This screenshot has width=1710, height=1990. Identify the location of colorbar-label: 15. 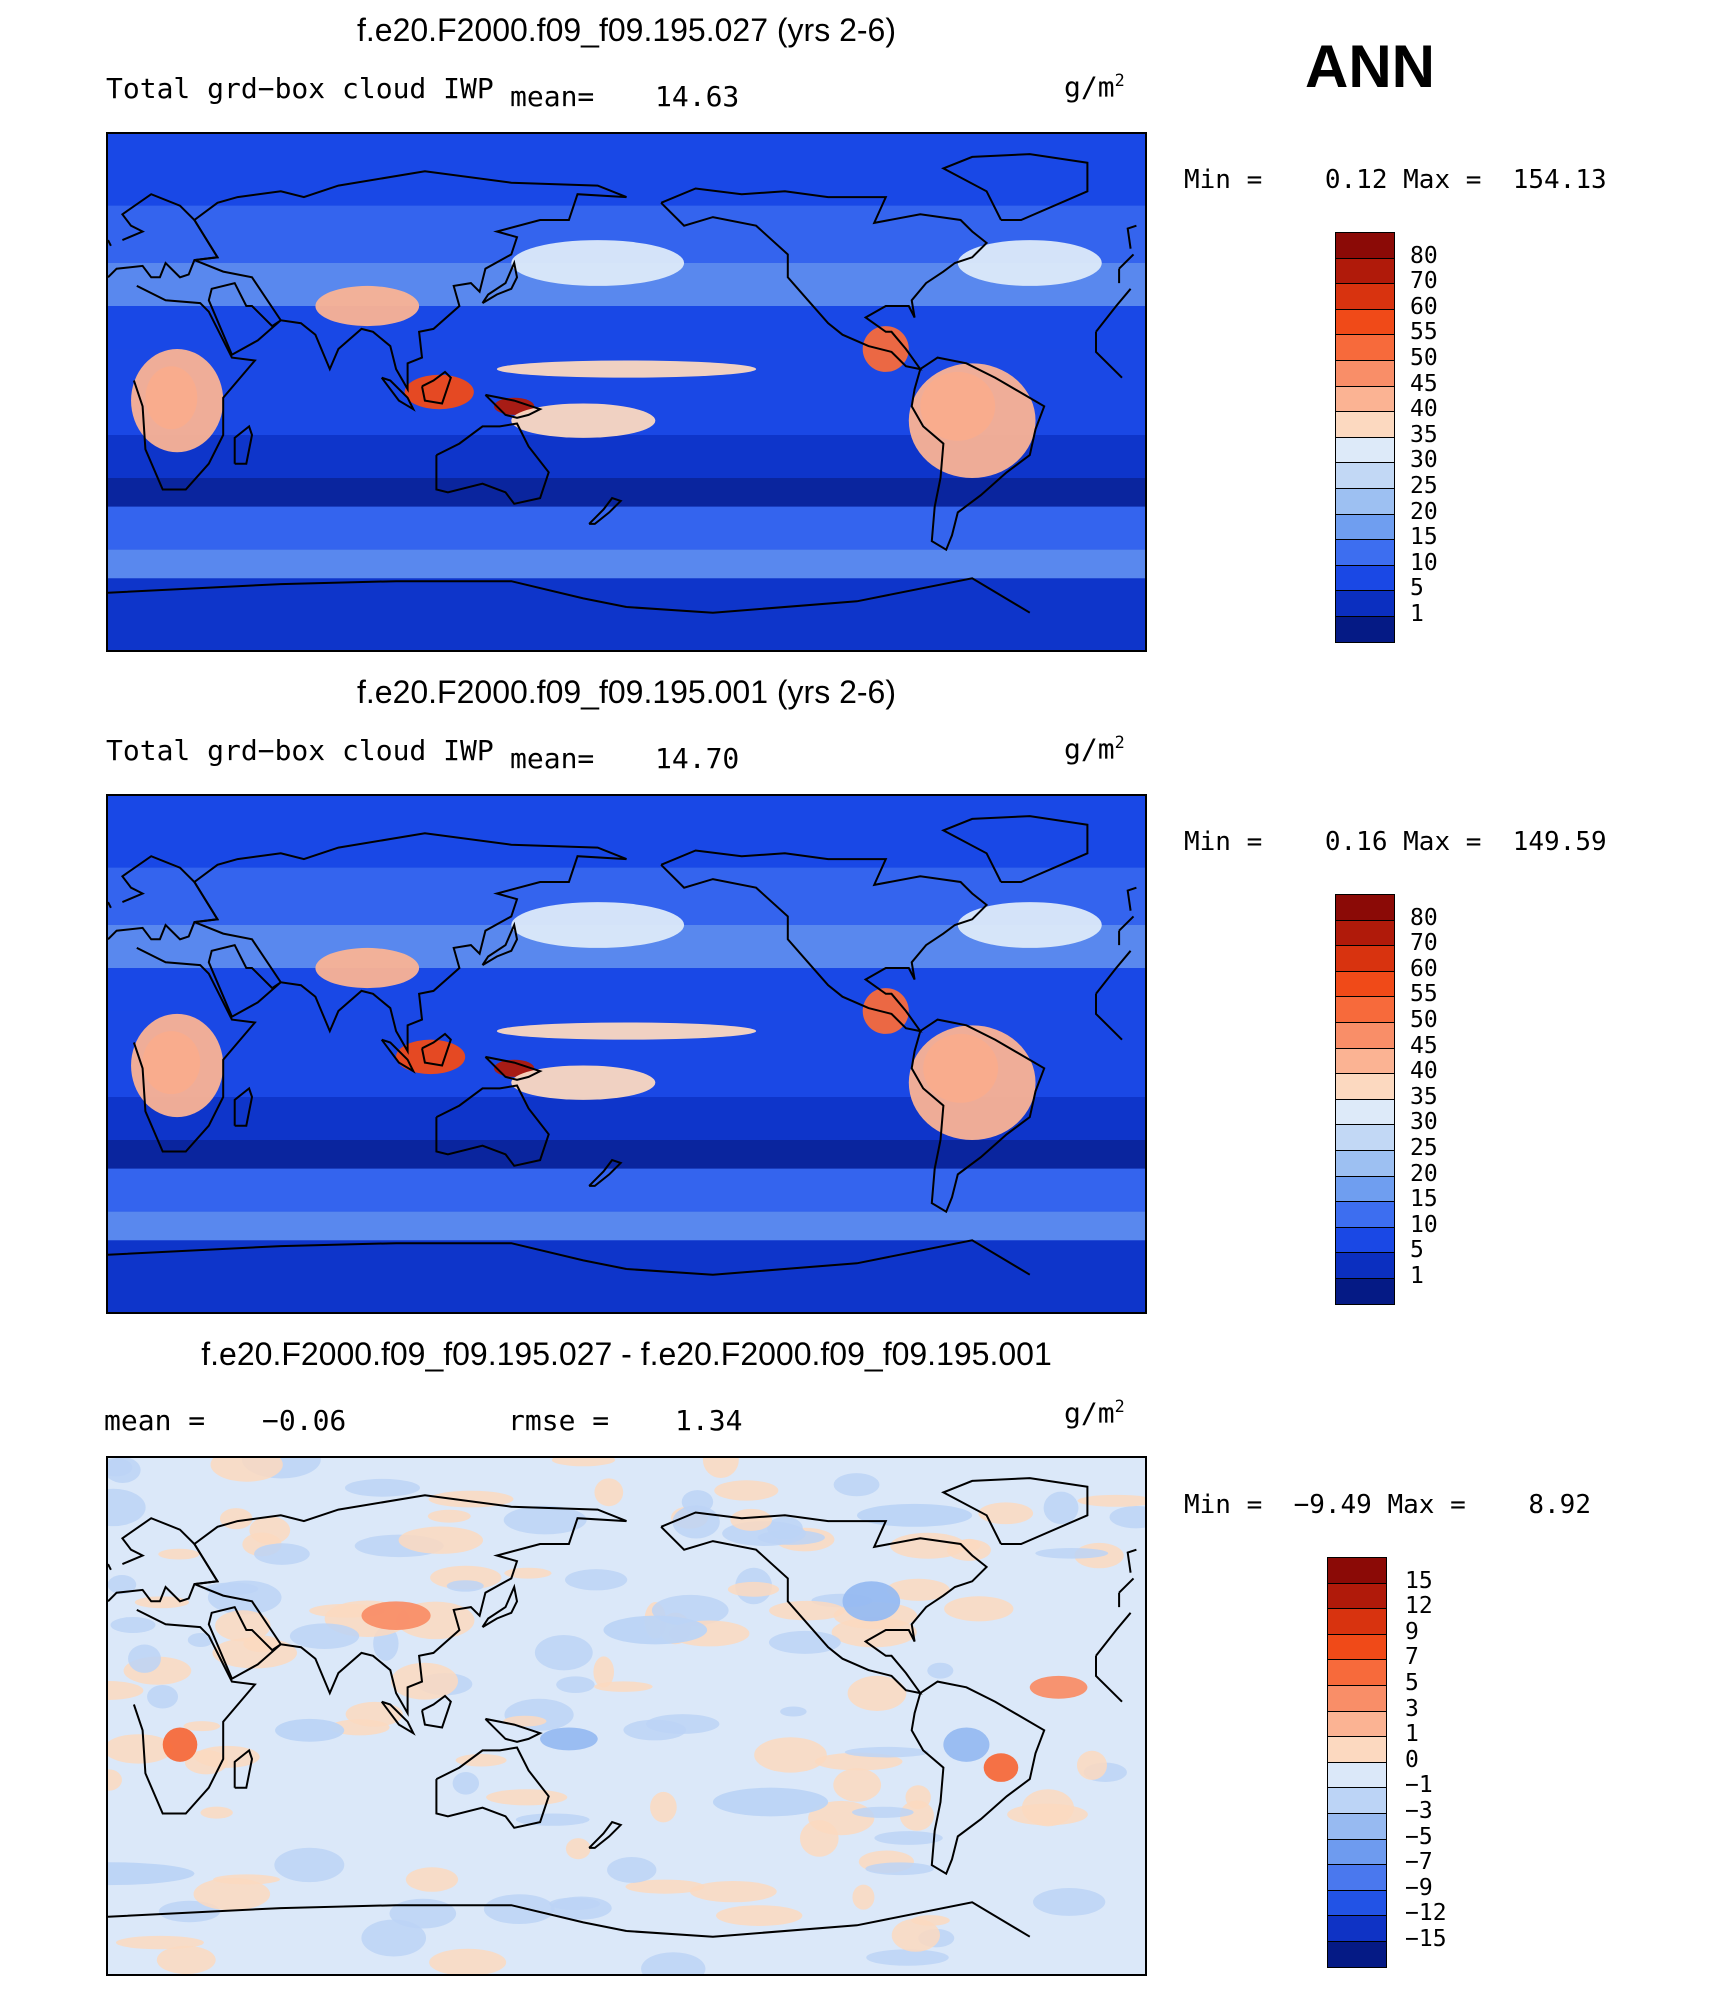
(1419, 1580).